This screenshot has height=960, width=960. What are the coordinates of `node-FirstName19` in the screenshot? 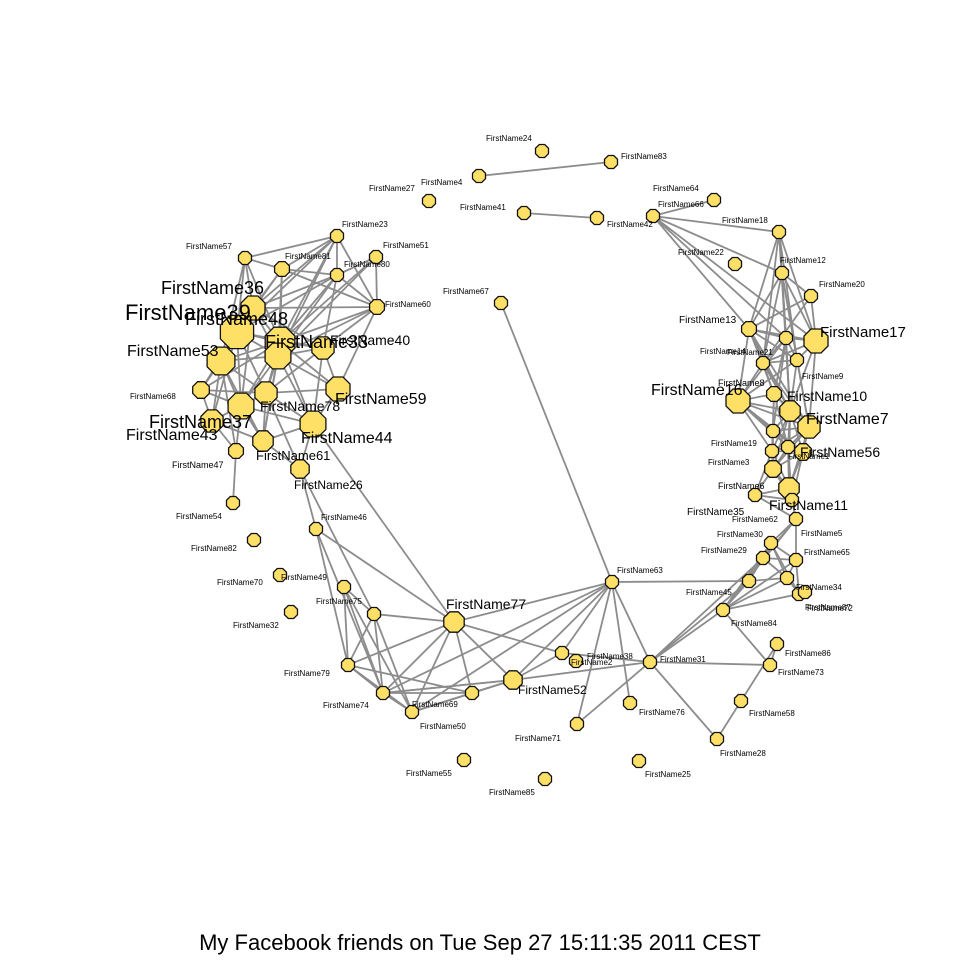 It's located at (773, 431).